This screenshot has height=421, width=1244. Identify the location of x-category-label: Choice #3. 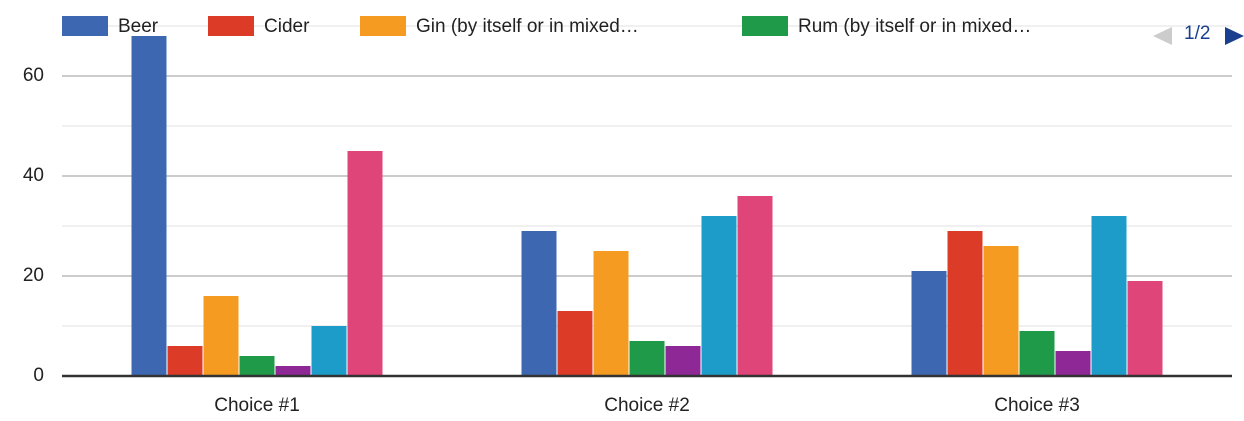
(1037, 405).